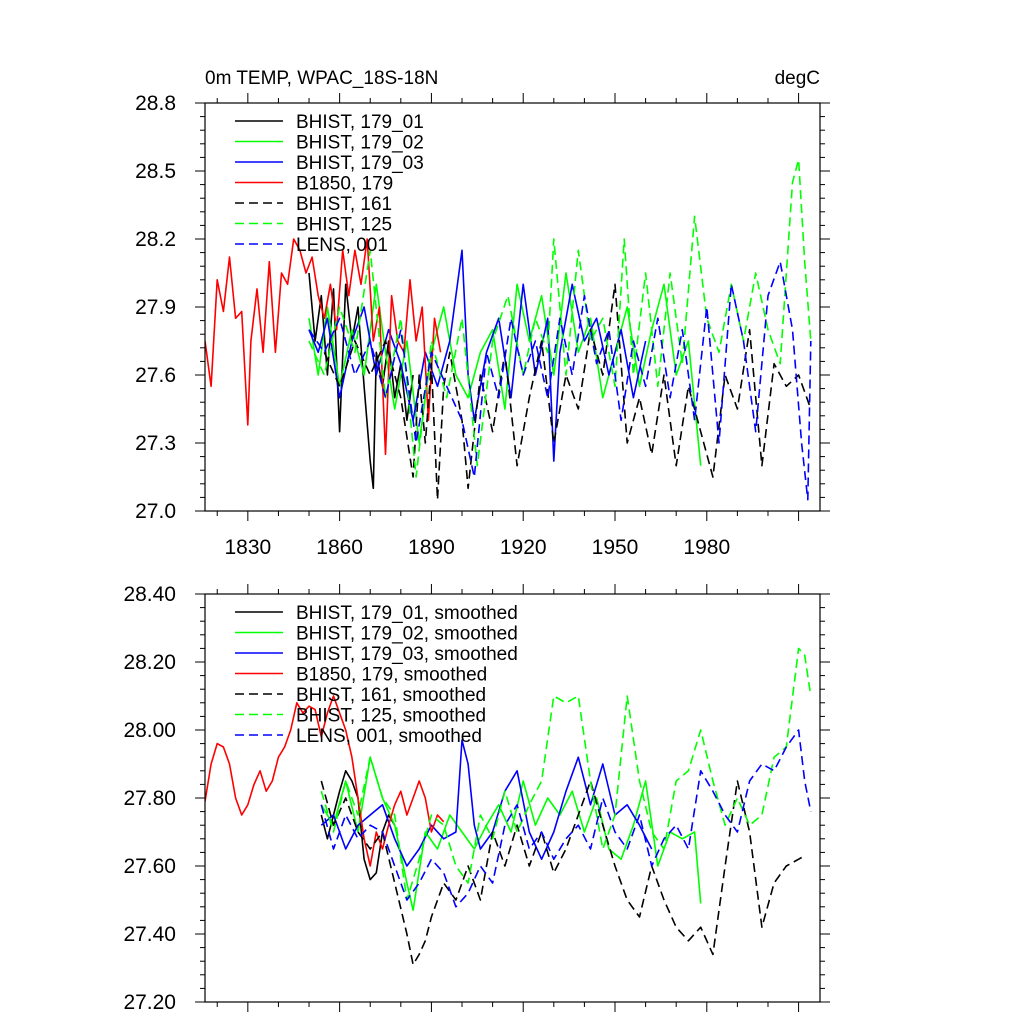 Image resolution: width=1024 pixels, height=1024 pixels. What do you see at coordinates (149, 934) in the screenshot?
I see `bottom-y-tick-label: 27.40` at bounding box center [149, 934].